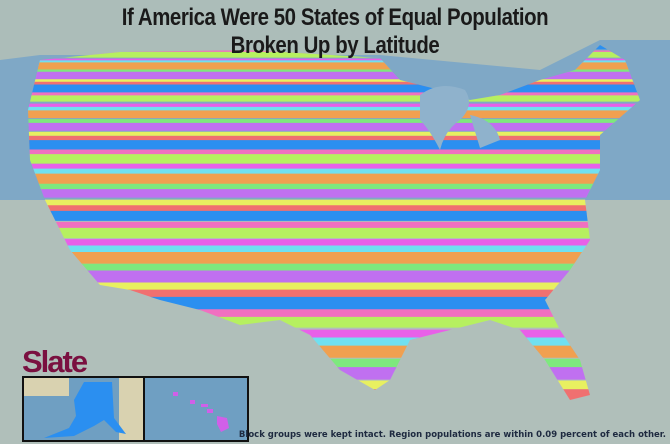 The height and width of the screenshot is (444, 670). I want to click on alaska-inset, so click(83, 409).